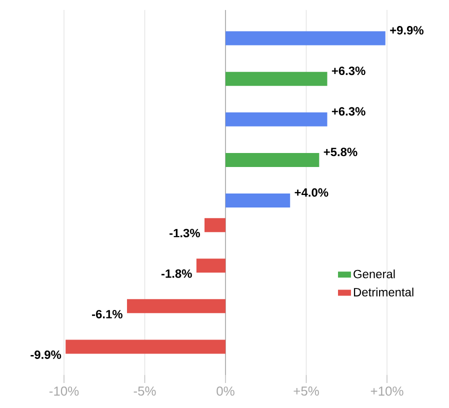  I want to click on data-label: -1.8%, so click(176, 273).